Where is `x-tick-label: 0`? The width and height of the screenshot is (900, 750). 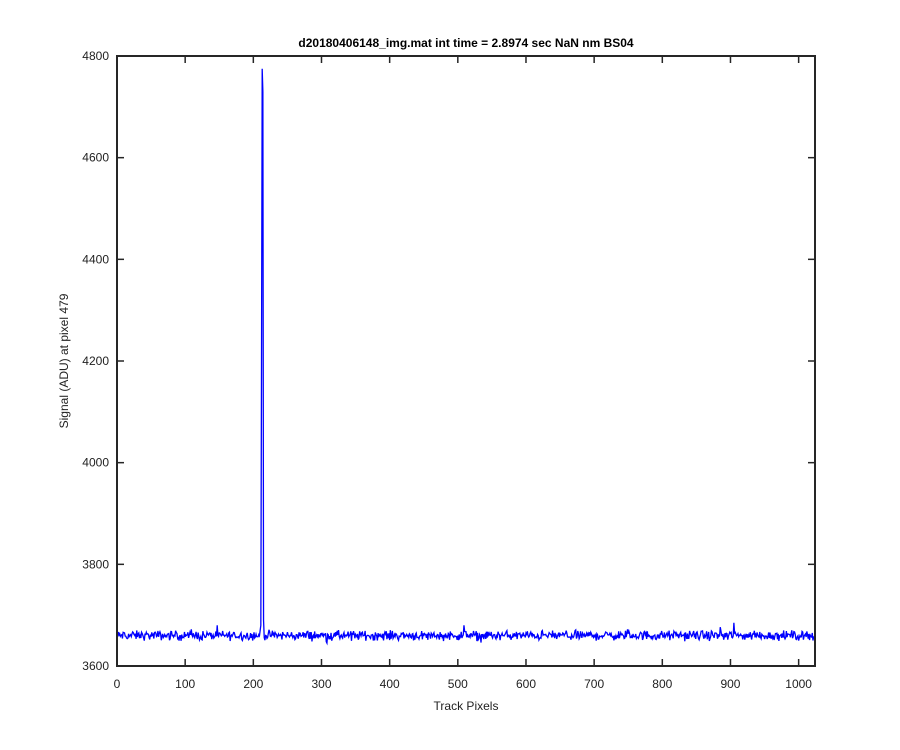 x-tick-label: 0 is located at coordinates (117, 684).